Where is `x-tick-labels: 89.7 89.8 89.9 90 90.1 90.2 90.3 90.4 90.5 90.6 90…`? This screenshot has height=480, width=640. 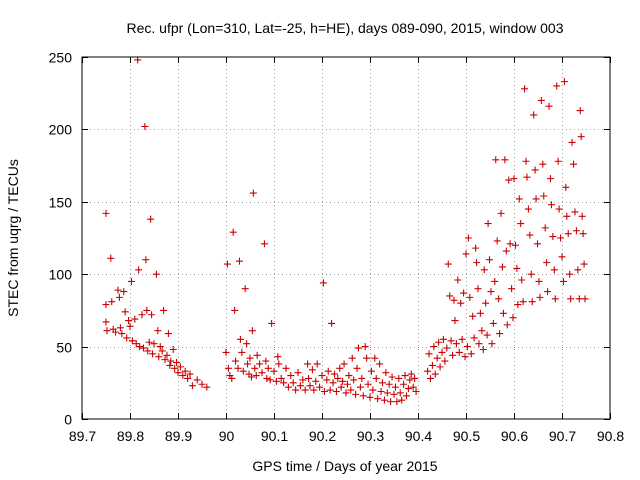
x-tick-labels: 89.7 89.8 89.9 90 90.1 90.2 90.3 90.4 90.5 90.6 90… is located at coordinates (346, 436).